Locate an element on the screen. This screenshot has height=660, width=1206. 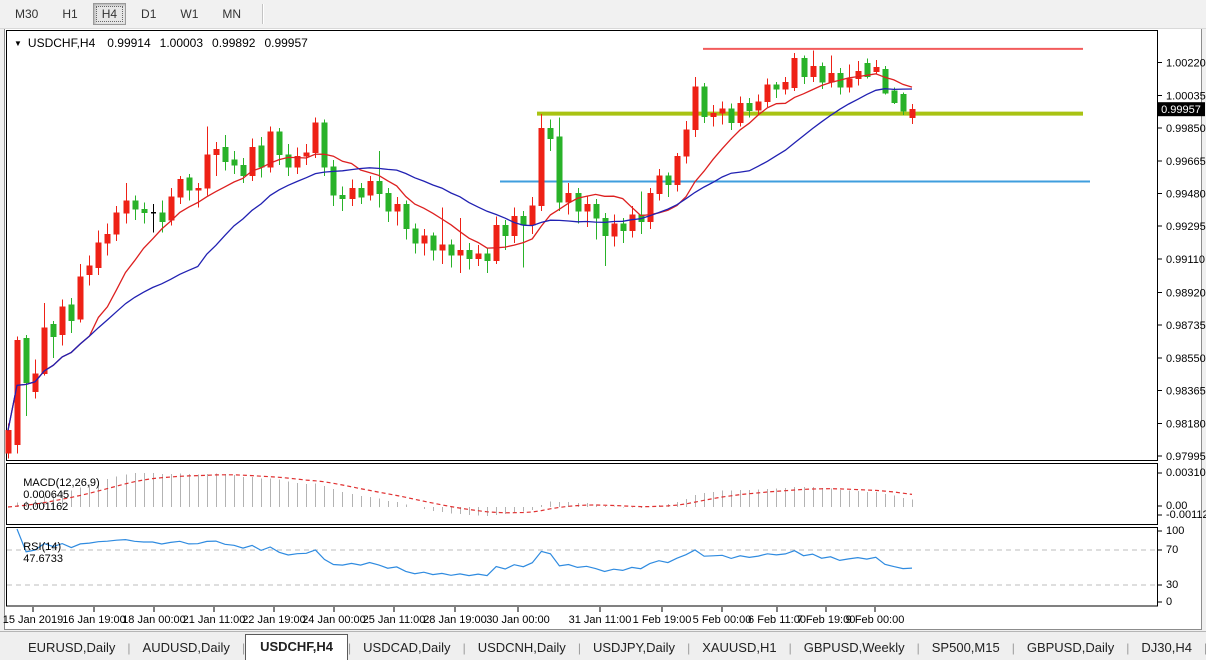
svg-text: 70 is located at coordinates (1172, 550).